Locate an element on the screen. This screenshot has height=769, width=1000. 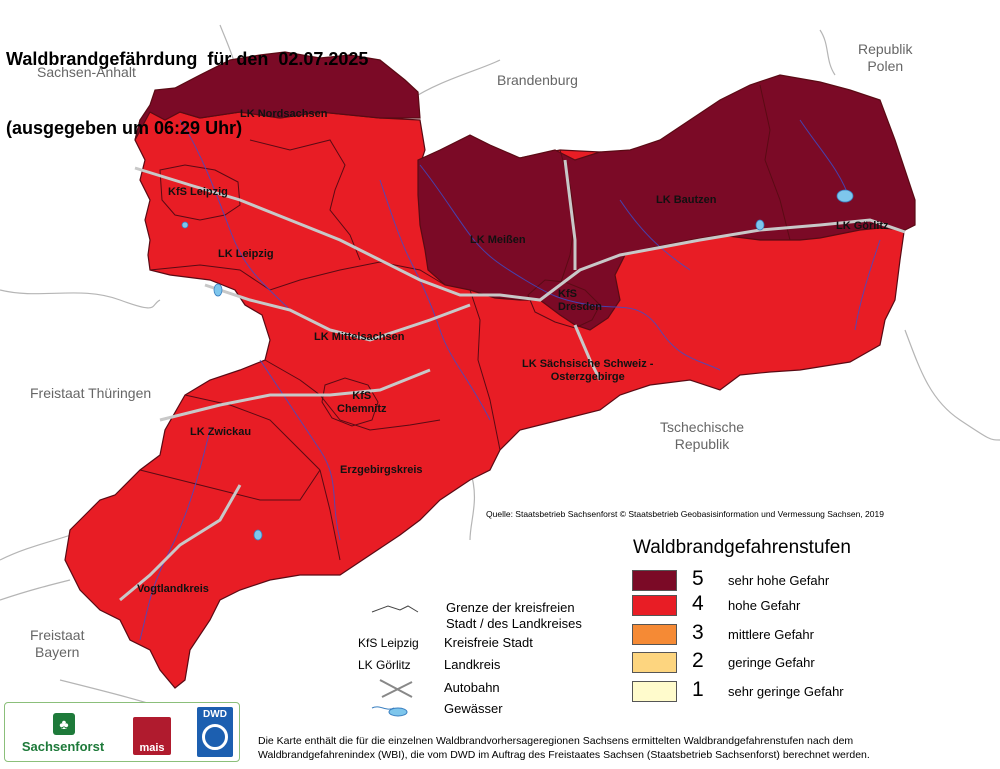
legend-item-2: 2 geringe Gefahr is located at coordinates (812, 661).